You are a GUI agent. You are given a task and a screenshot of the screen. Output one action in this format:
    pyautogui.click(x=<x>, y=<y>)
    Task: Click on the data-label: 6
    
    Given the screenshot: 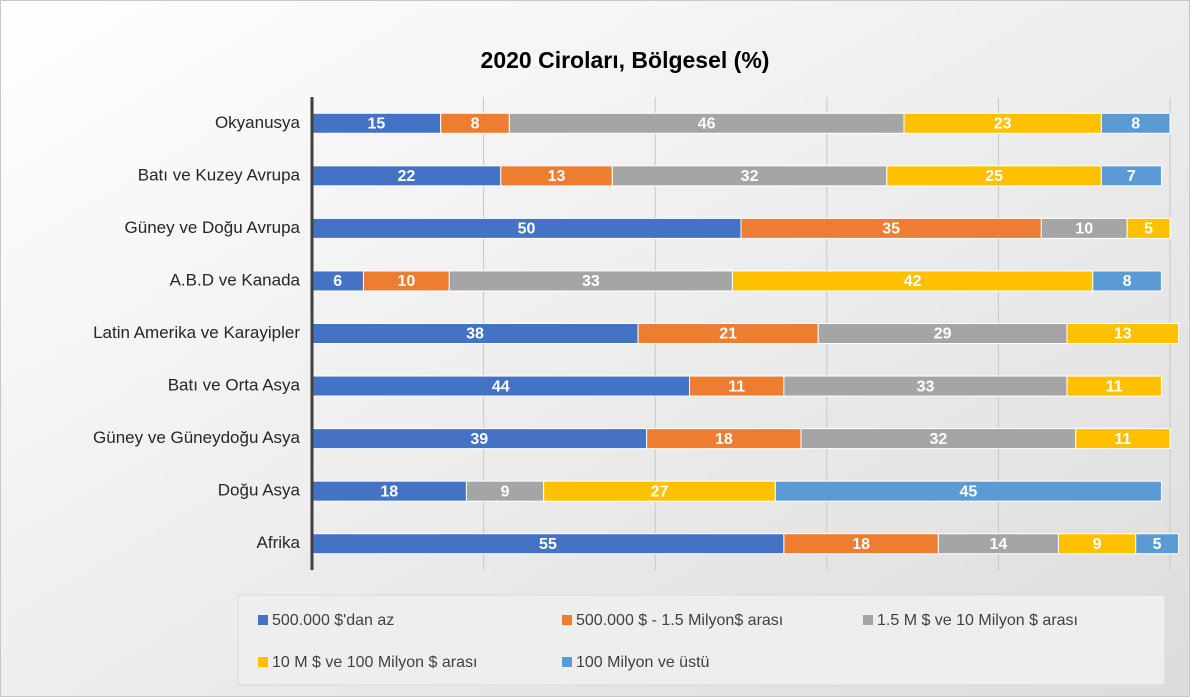 What is the action you would take?
    pyautogui.click(x=337, y=281)
    